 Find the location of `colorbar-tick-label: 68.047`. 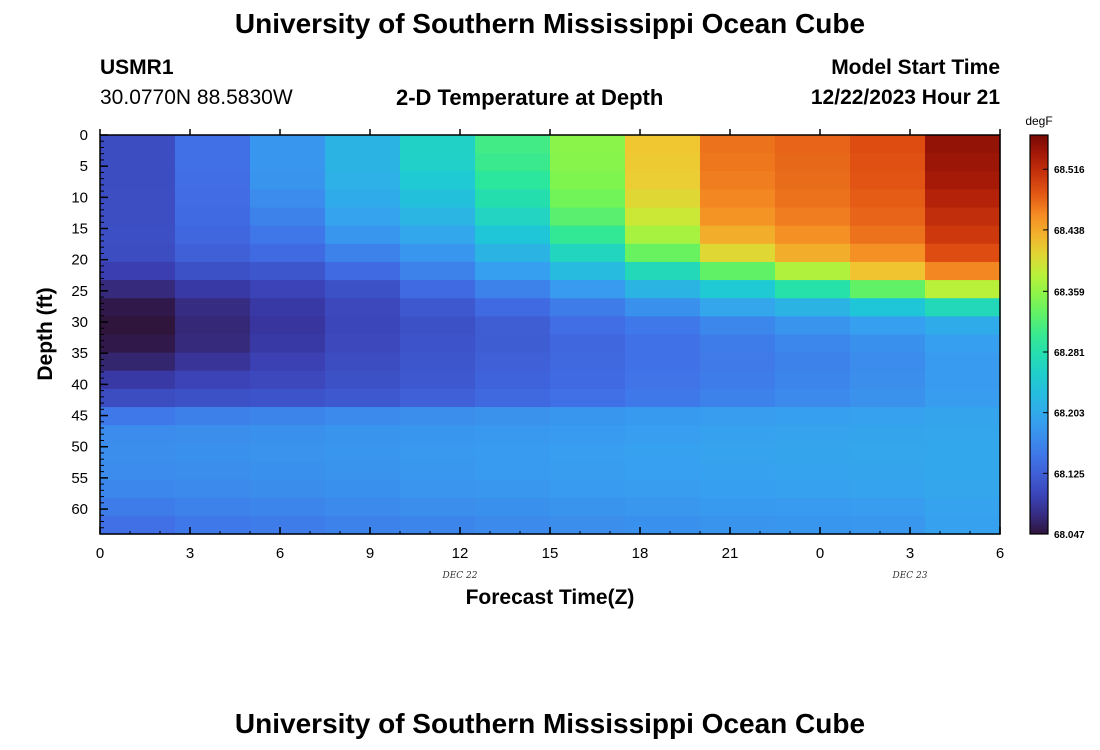

colorbar-tick-label: 68.047 is located at coordinates (1069, 535).